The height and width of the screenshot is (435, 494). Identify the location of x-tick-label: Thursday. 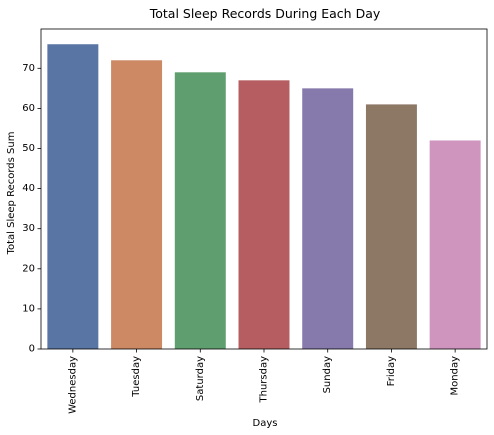
(264, 380).